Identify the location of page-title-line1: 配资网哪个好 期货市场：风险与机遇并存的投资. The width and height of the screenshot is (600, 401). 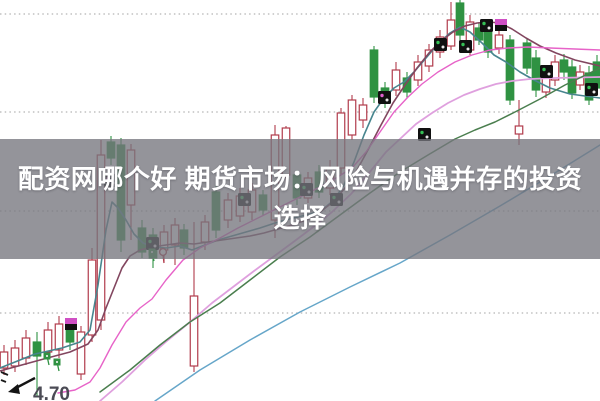
(300, 179).